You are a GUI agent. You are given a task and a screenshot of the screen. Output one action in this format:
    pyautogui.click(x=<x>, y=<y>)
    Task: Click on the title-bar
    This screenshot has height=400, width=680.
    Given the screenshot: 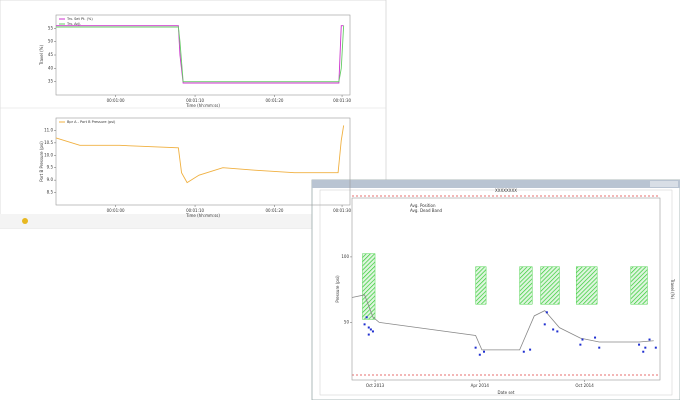 What is the action you would take?
    pyautogui.click(x=496, y=184)
    